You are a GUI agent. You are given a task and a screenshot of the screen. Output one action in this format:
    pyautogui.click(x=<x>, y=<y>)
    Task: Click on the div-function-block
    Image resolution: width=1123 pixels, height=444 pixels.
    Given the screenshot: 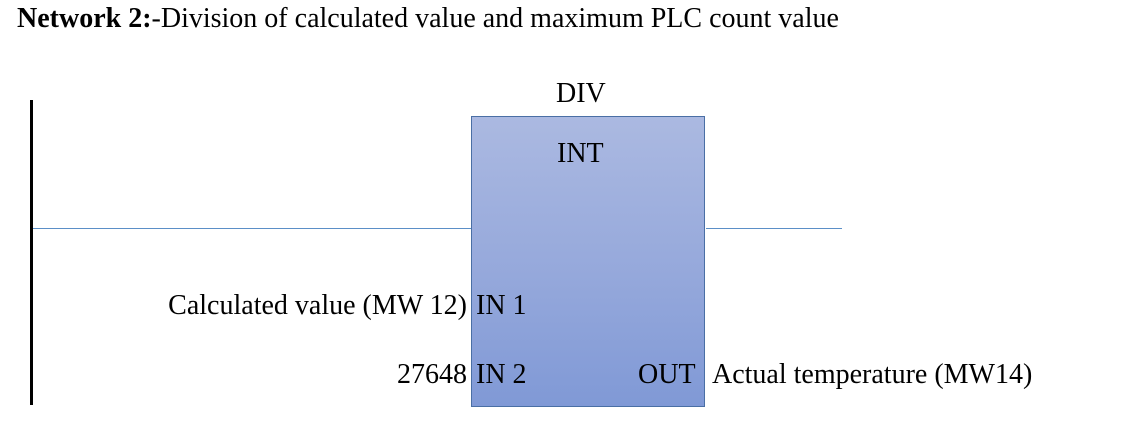 What is the action you would take?
    pyautogui.click(x=588, y=261)
    